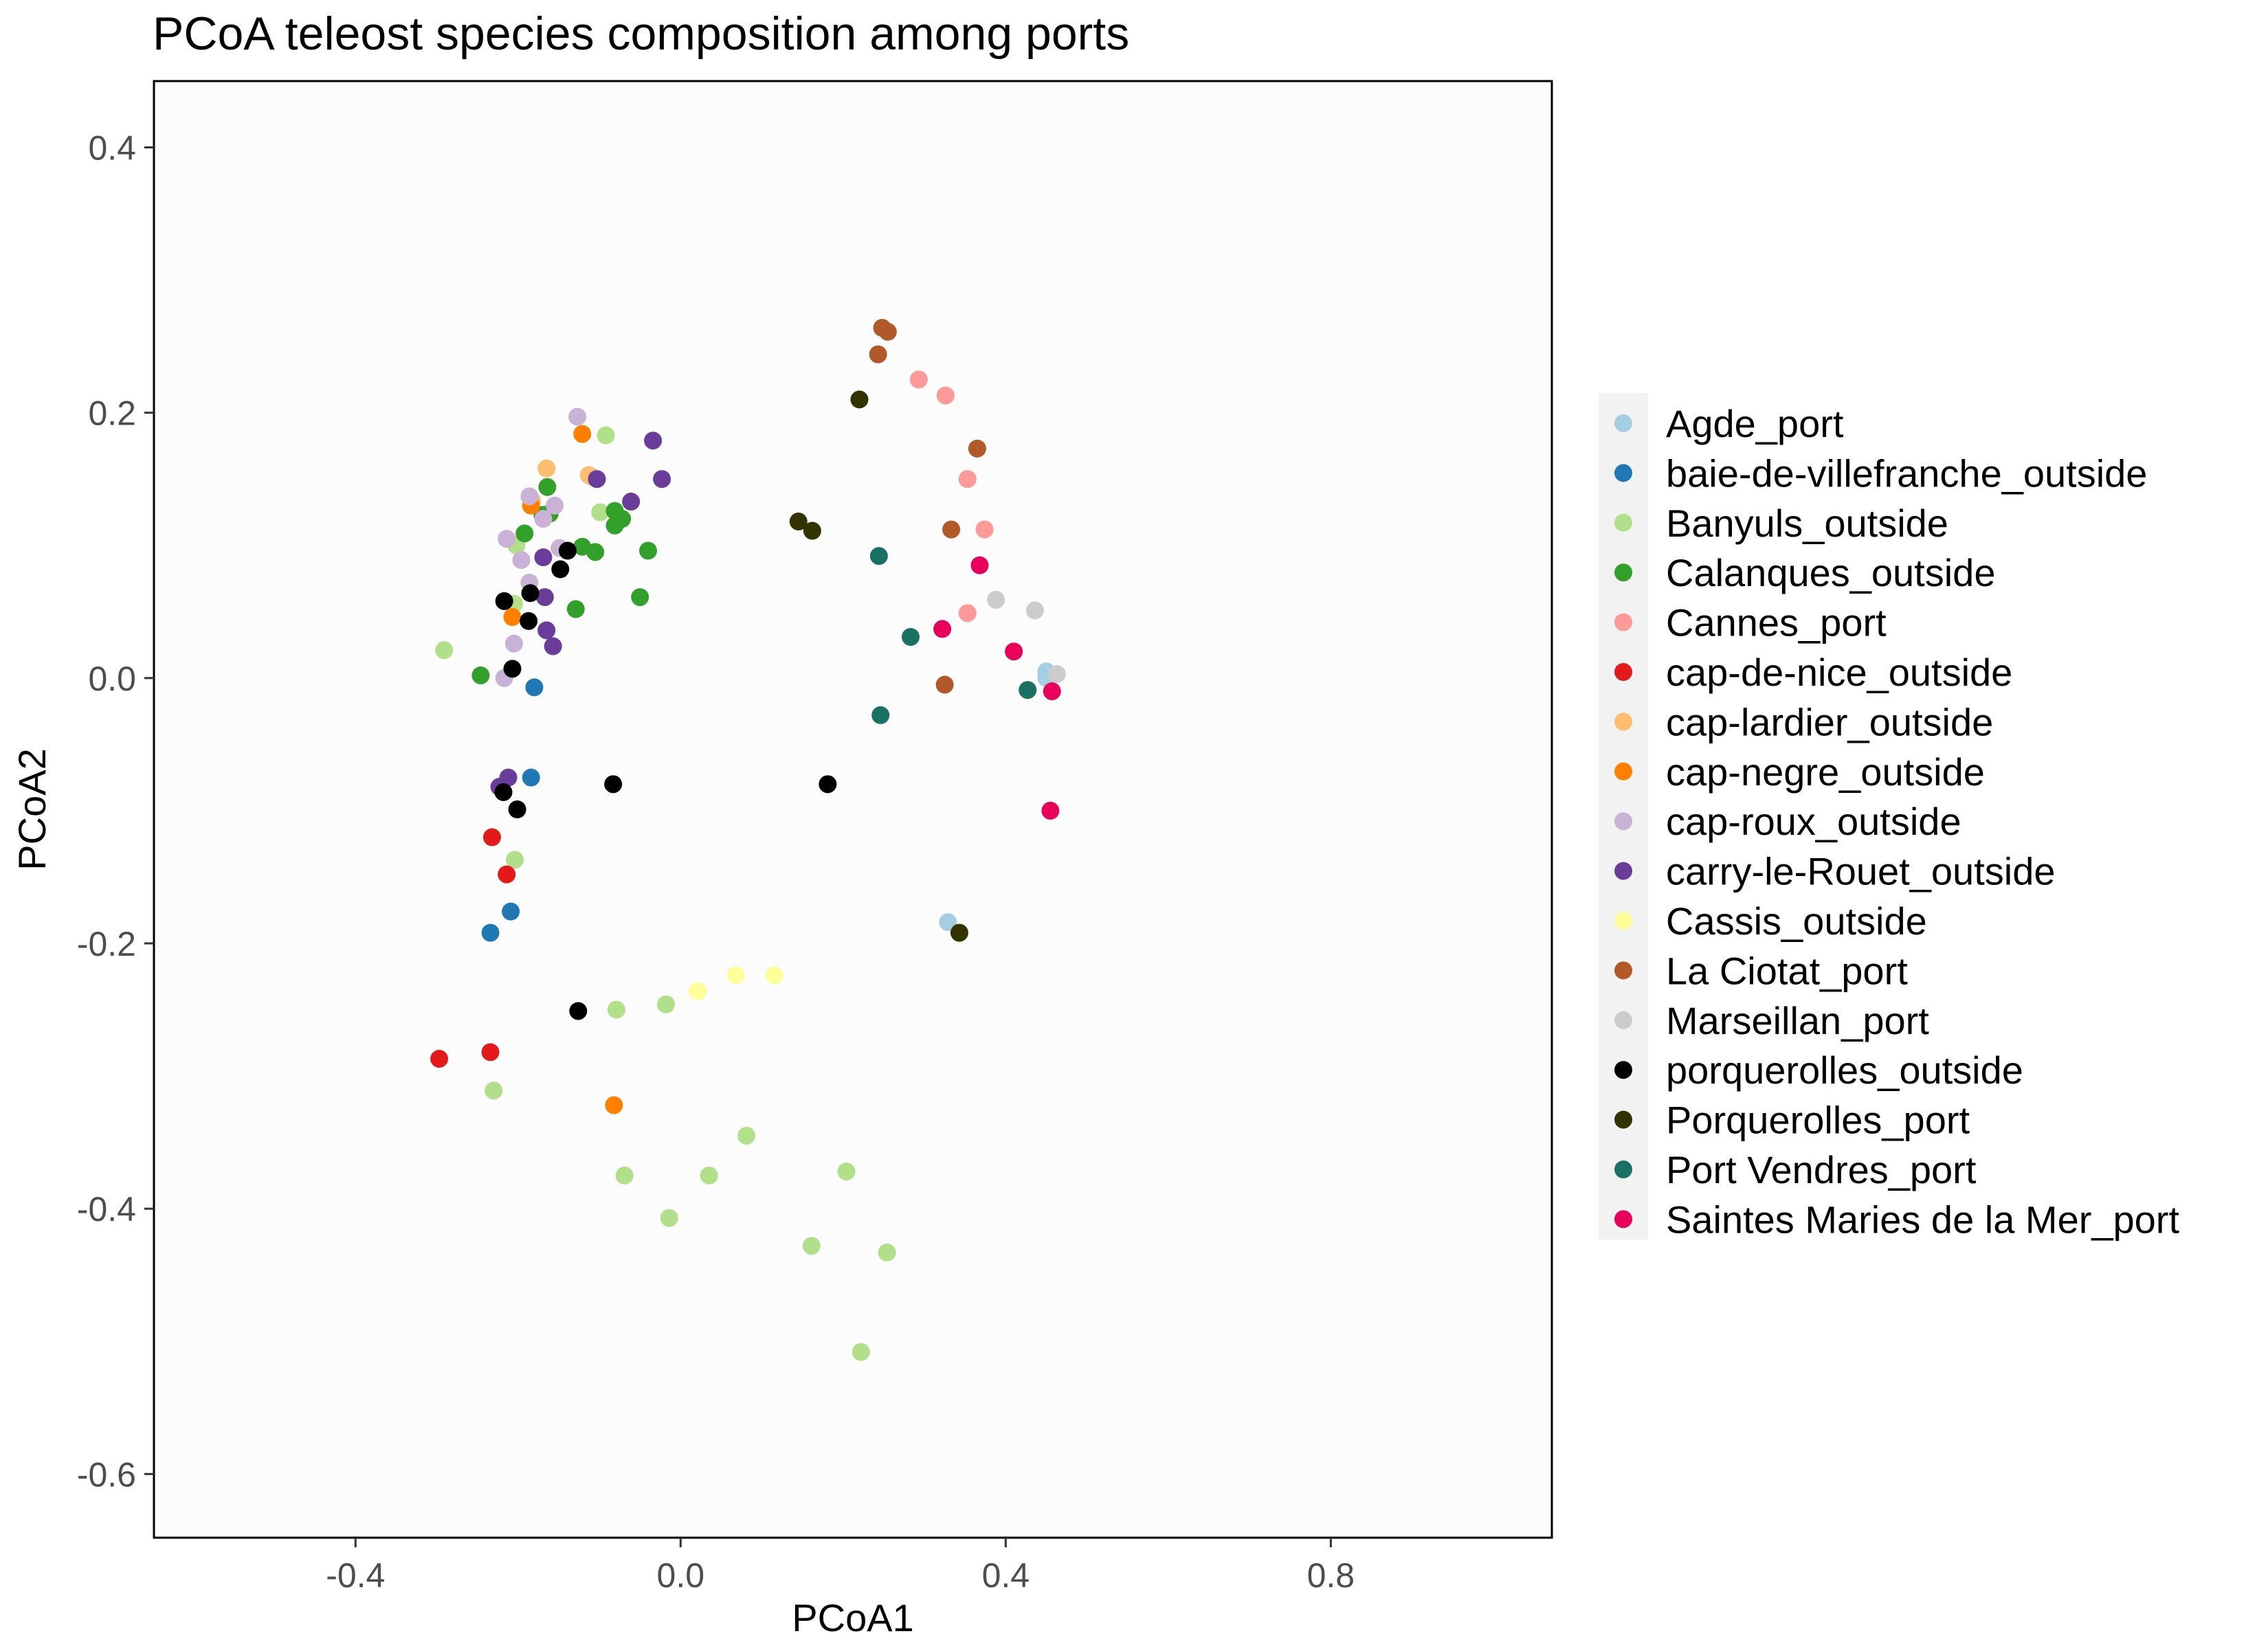  I want to click on legend-label: carry-le-Rouet_outside, so click(1861, 871).